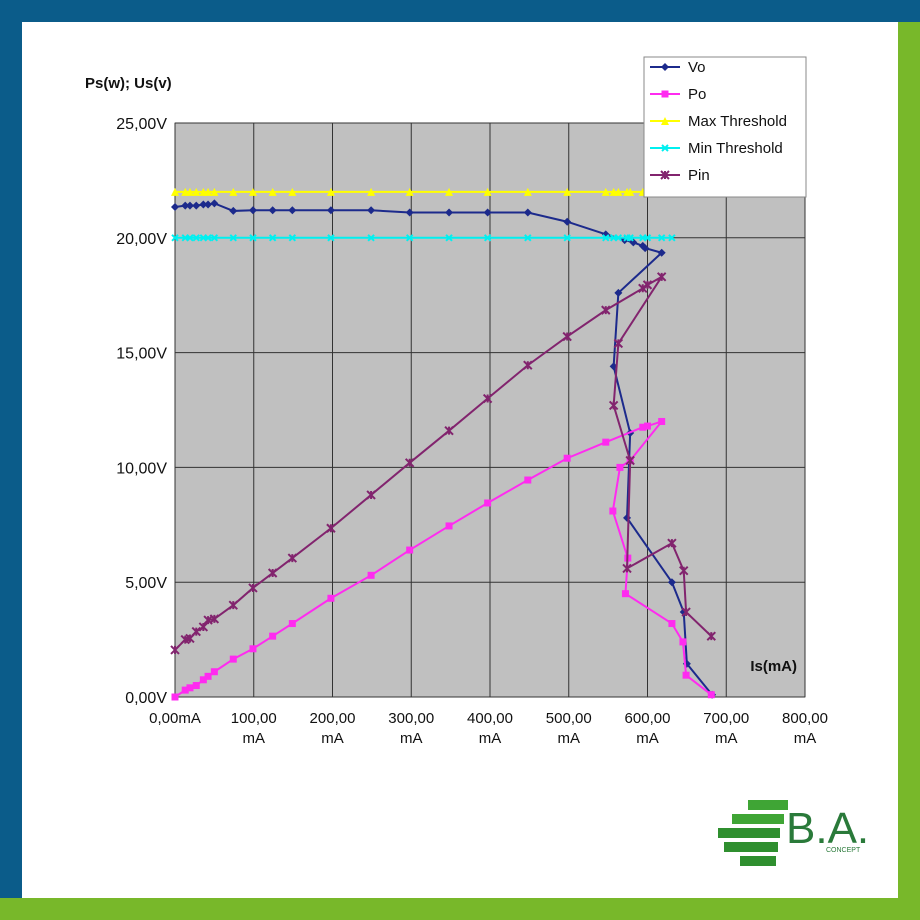  I want to click on logo-text: B.A., so click(827, 828).